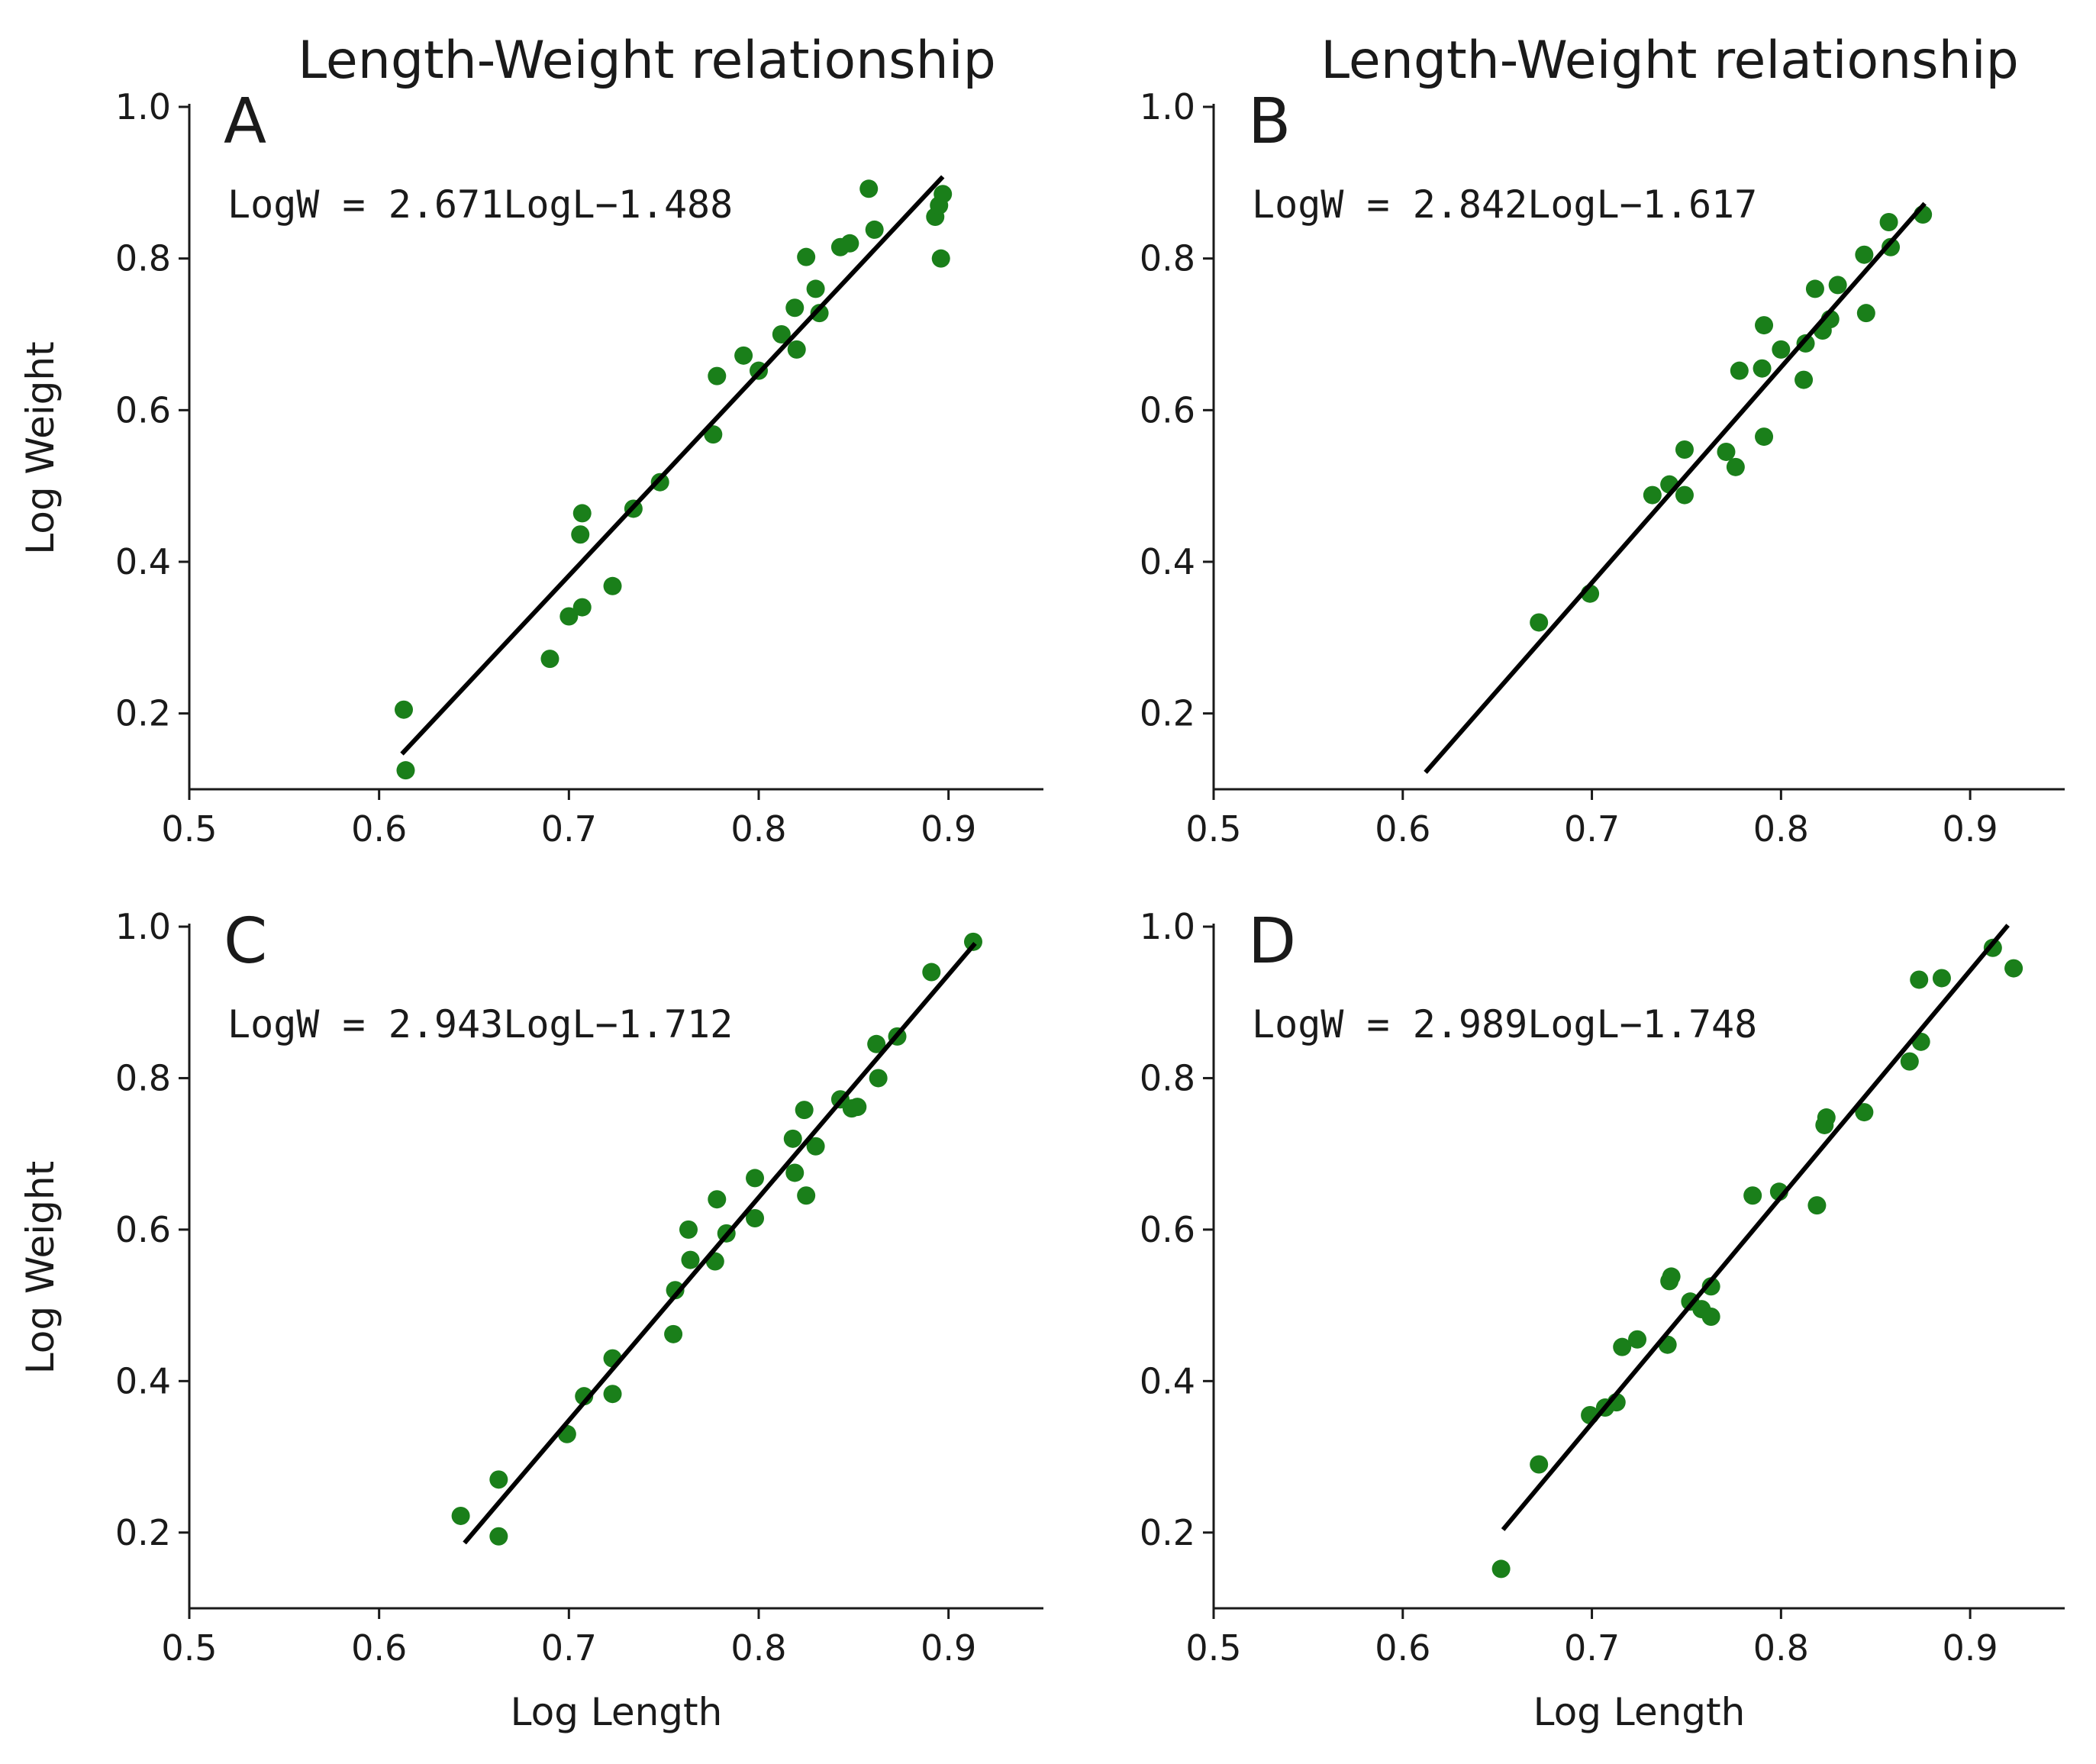 The height and width of the screenshot is (1764, 2096). What do you see at coordinates (1639, 1712) in the screenshot?
I see `x-axis-label: Log Length` at bounding box center [1639, 1712].